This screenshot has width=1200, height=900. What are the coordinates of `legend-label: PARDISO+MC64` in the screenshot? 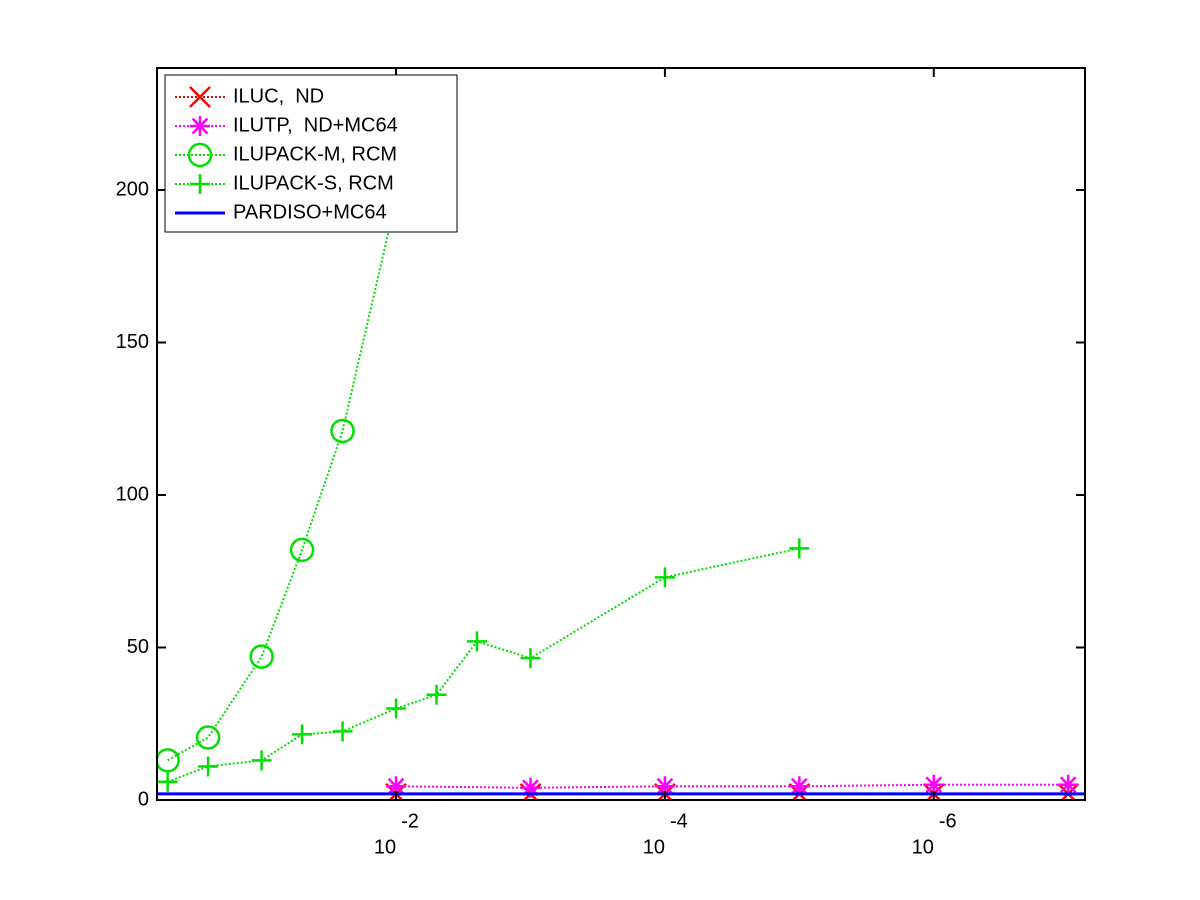 It's located at (310, 212).